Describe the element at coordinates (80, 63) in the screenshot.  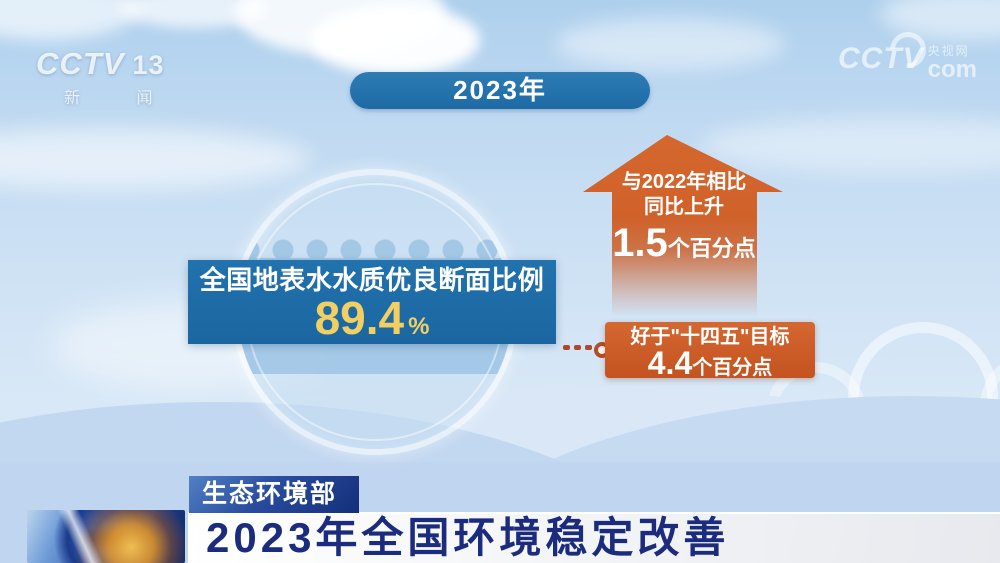
I see `cctv13-wordmark: CCTV` at that location.